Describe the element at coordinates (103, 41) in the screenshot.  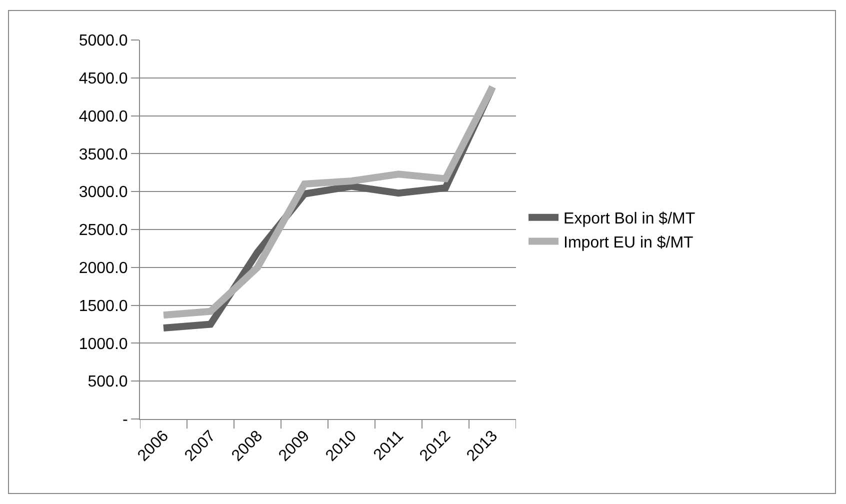
I see `y-tick-label: 5000.0` at that location.